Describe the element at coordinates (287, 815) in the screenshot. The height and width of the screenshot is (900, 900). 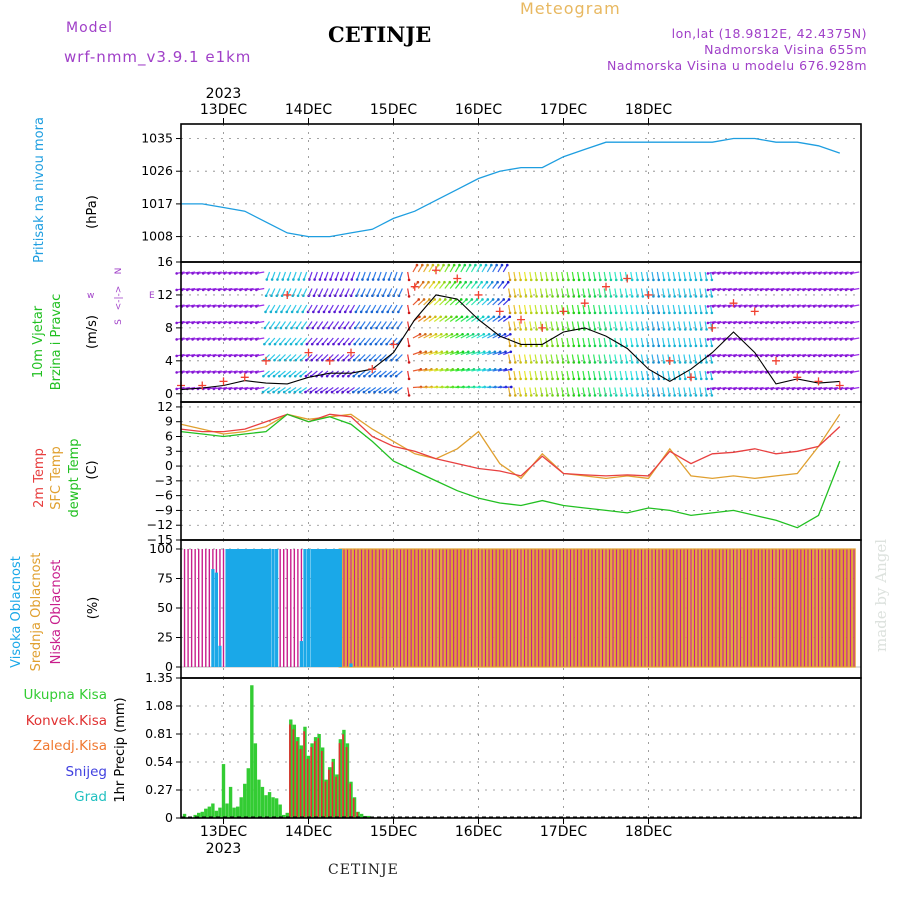
I see `total-precip-bar` at that location.